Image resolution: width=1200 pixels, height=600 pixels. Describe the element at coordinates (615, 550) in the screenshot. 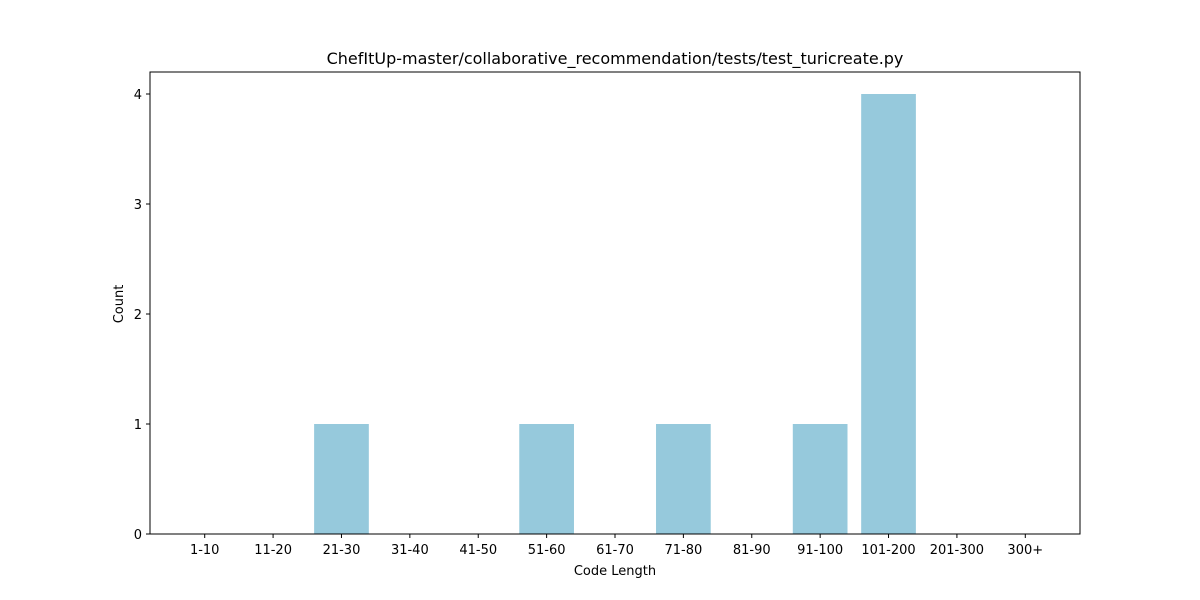

I see `x-tick-label: 61-70` at that location.